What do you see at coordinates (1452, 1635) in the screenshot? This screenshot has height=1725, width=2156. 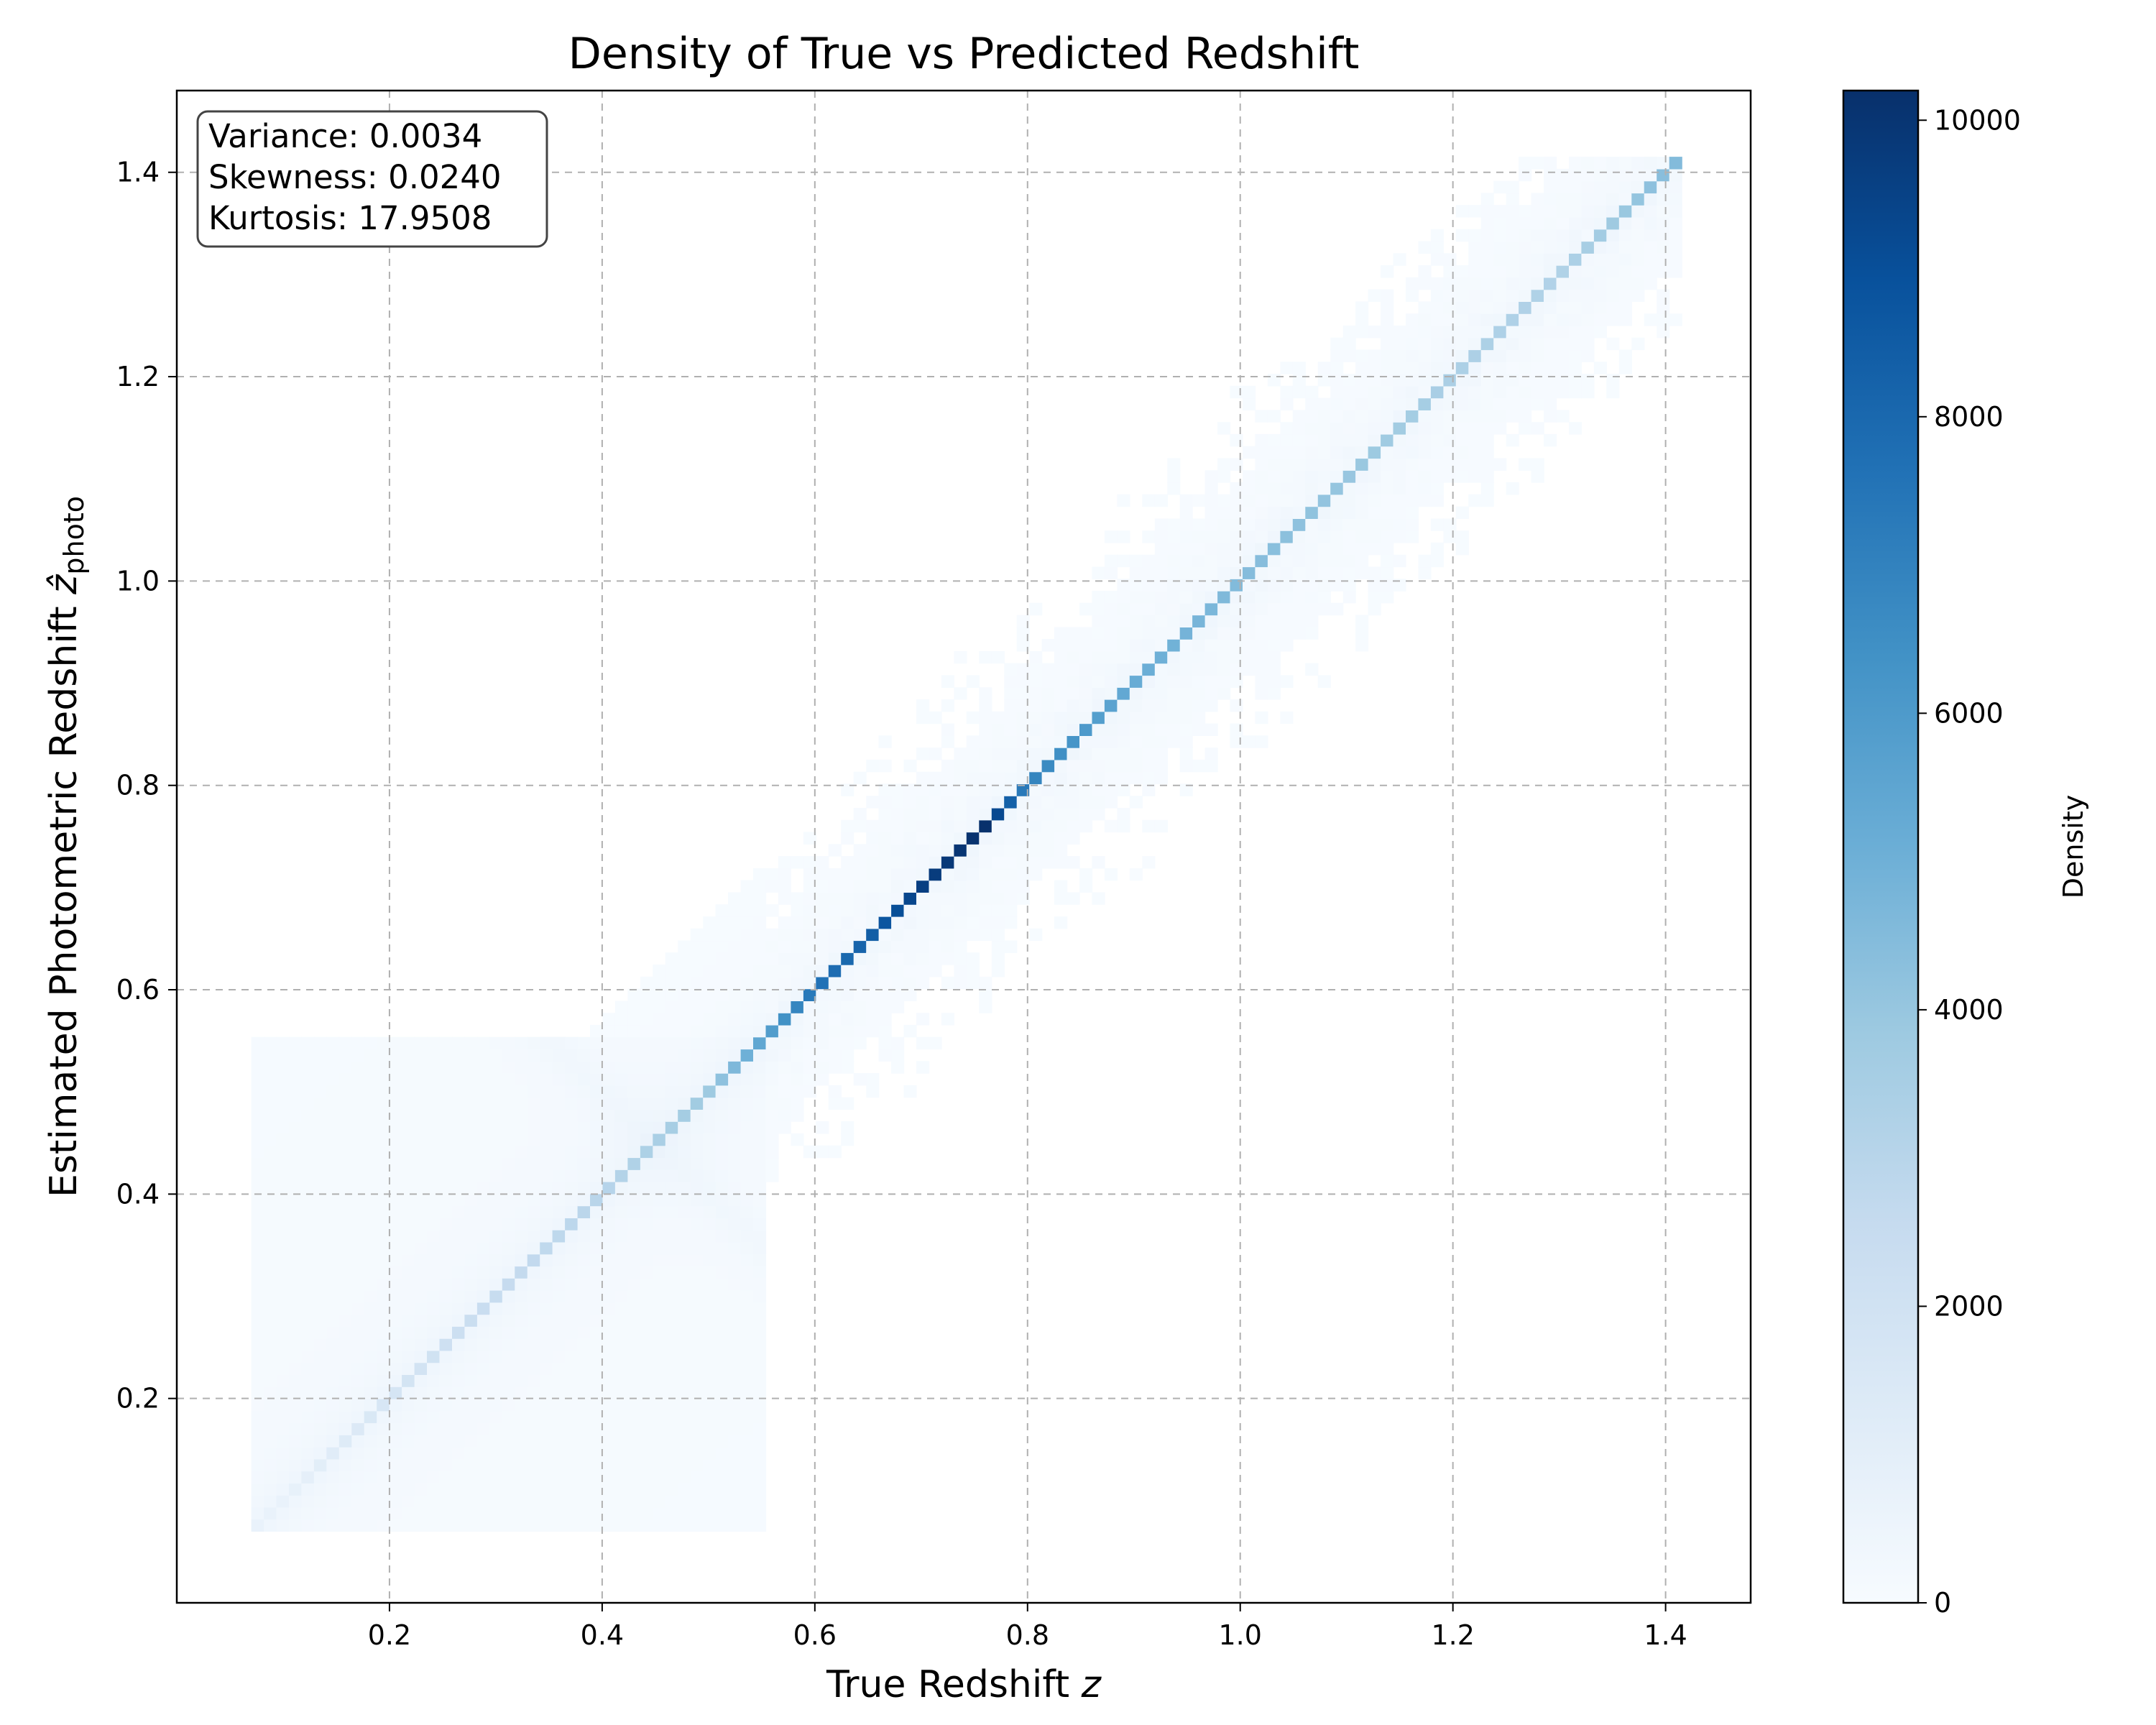 I see `x-tick-label: 1.2` at bounding box center [1452, 1635].